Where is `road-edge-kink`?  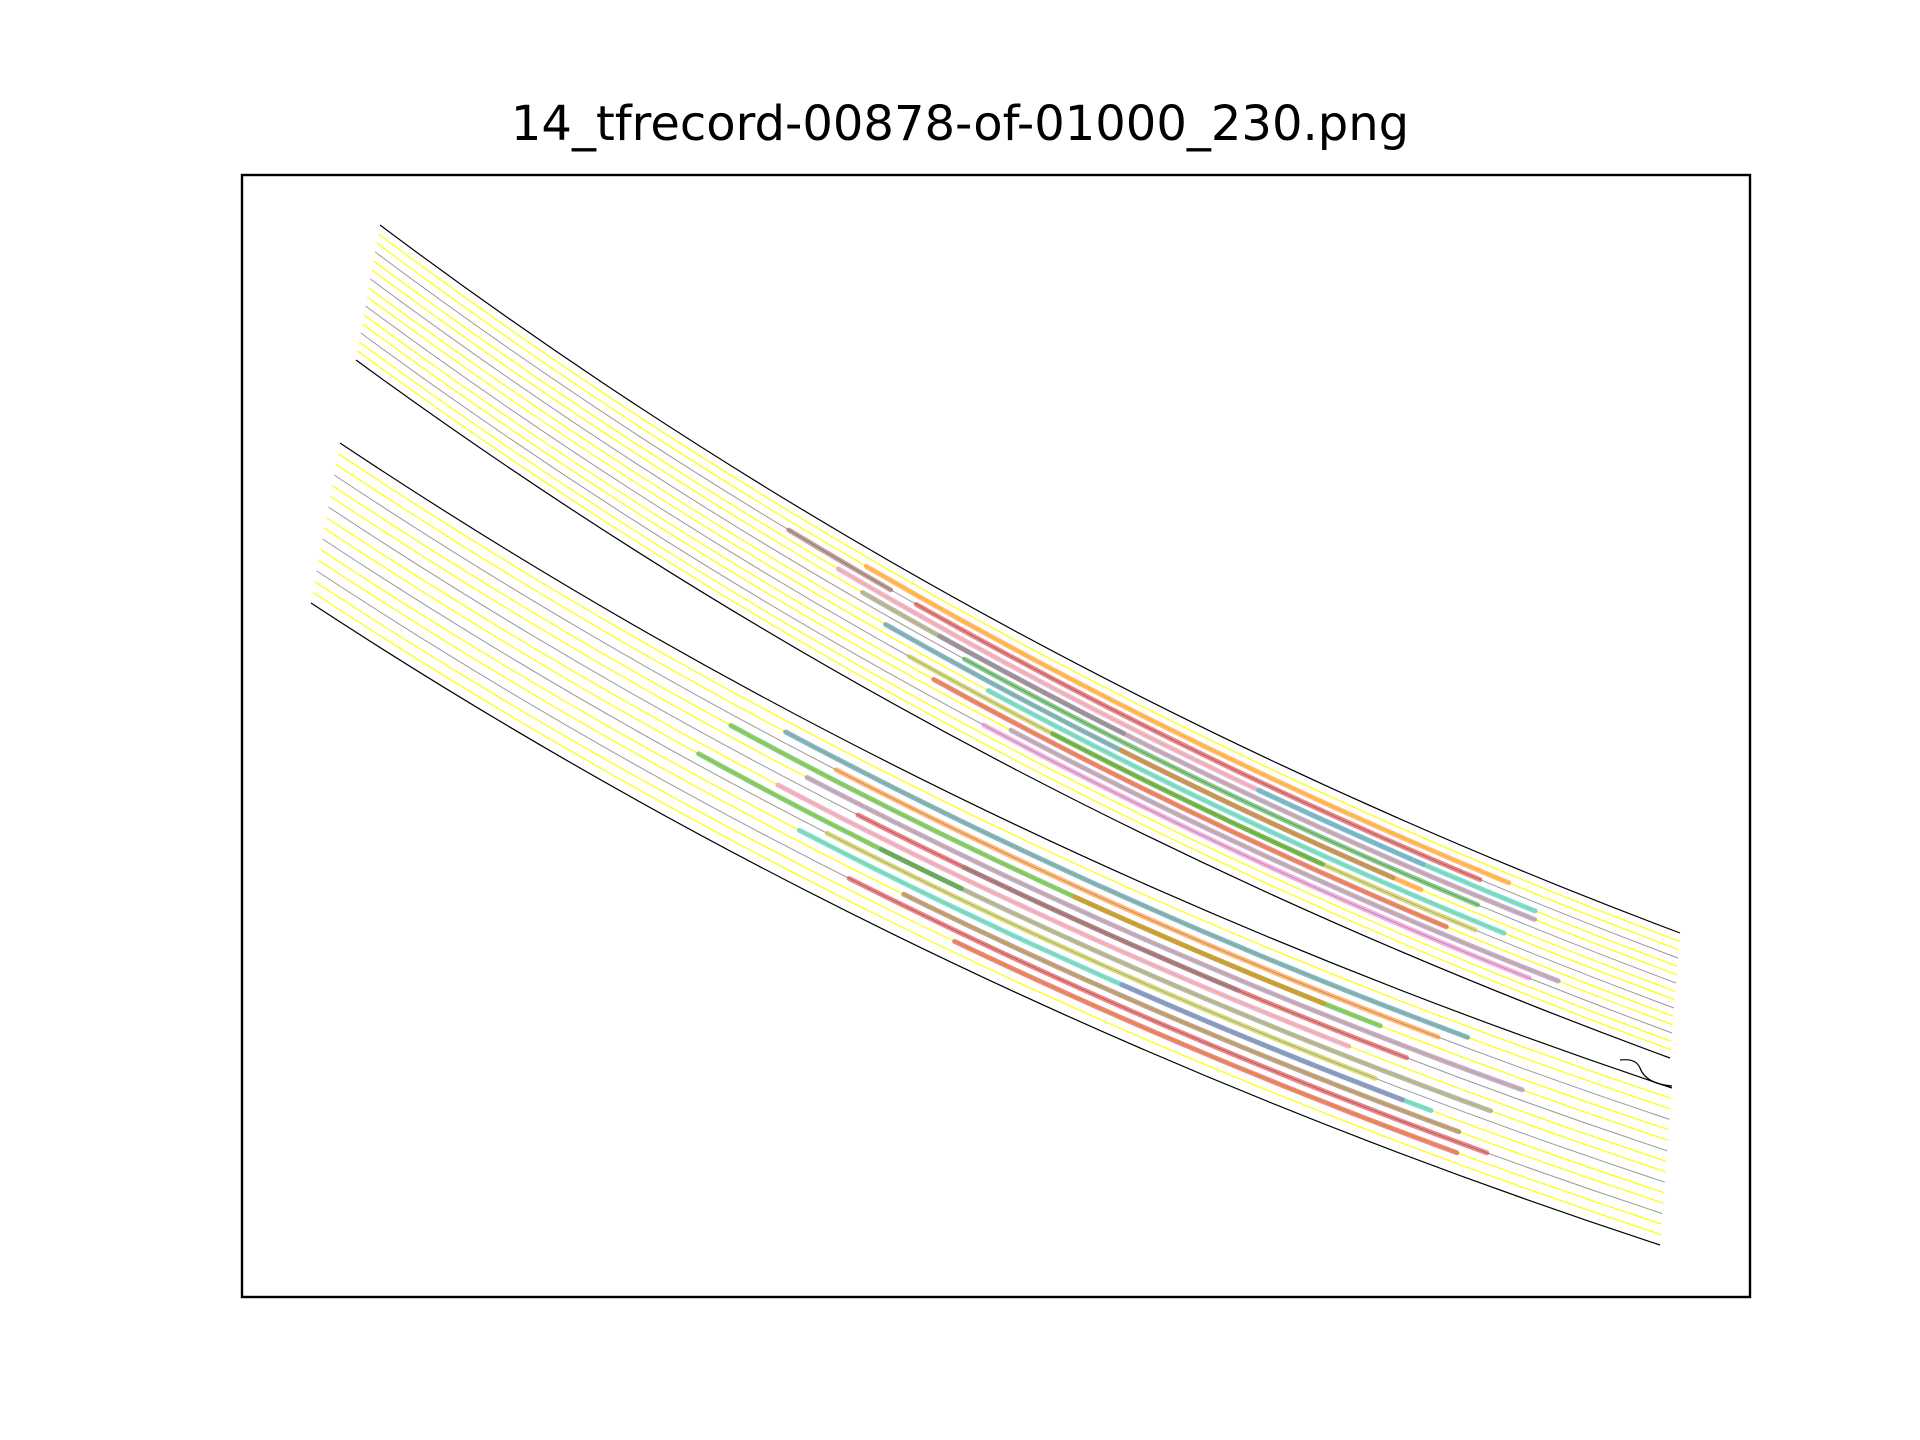
road-edge-kink is located at coordinates (1646, 1073).